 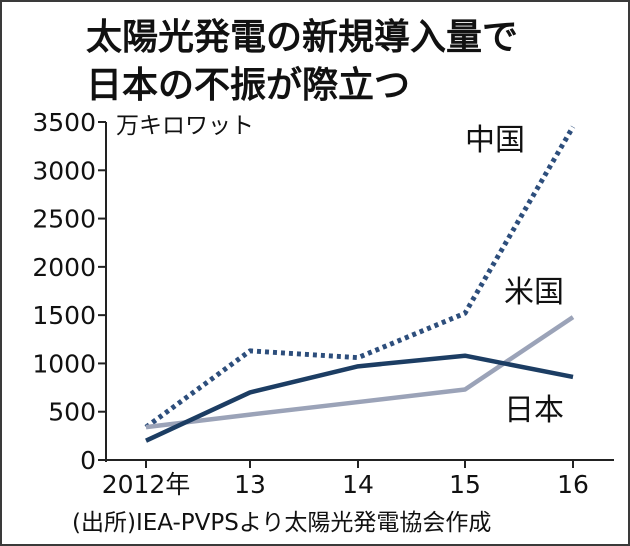 What do you see at coordinates (359, 398) in the screenshot?
I see `series-line-japan` at bounding box center [359, 398].